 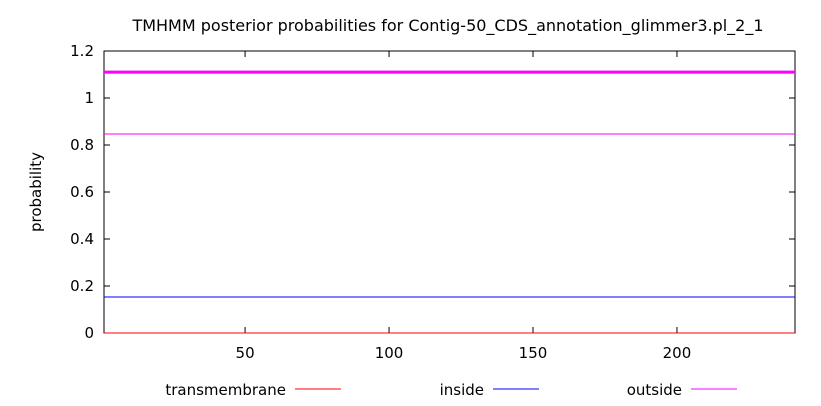 I want to click on legend-label: transmembrane, so click(x=225, y=390).